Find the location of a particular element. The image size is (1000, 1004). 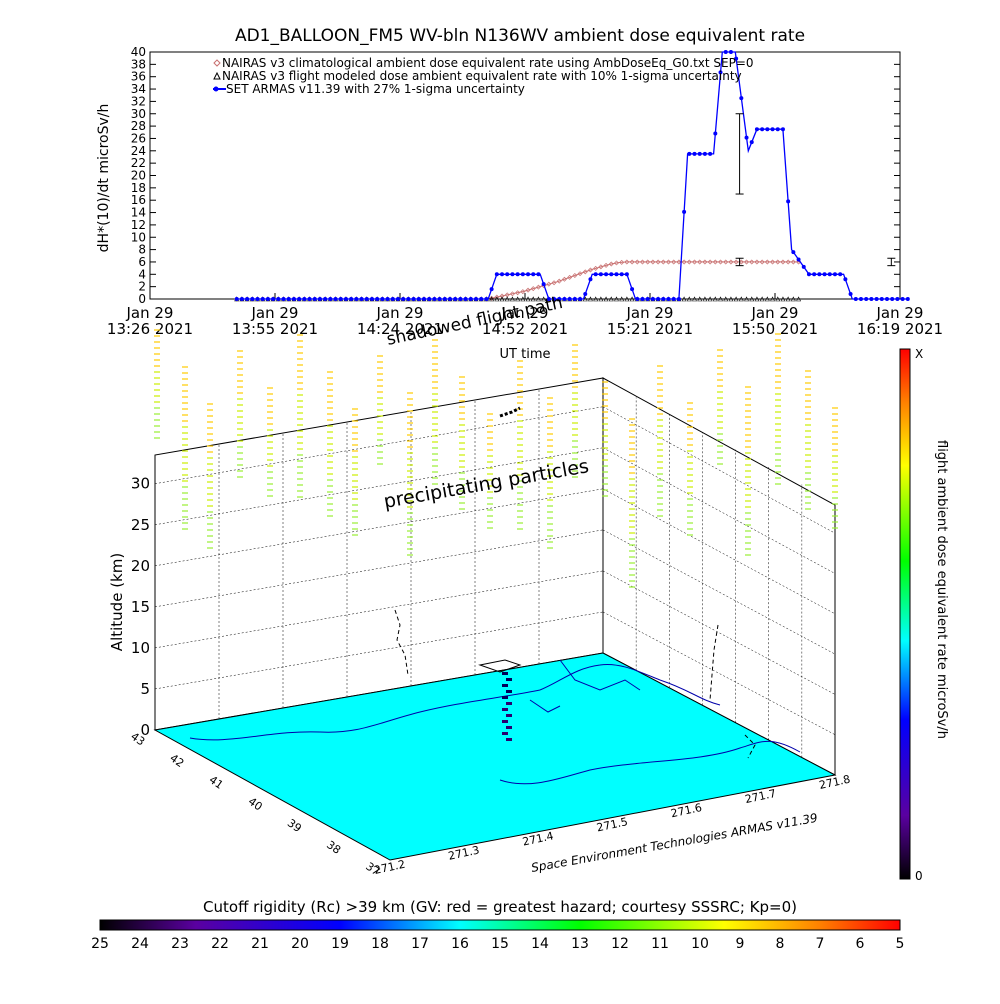

x-tick-label-time: 13:26 2021 is located at coordinates (150, 329).